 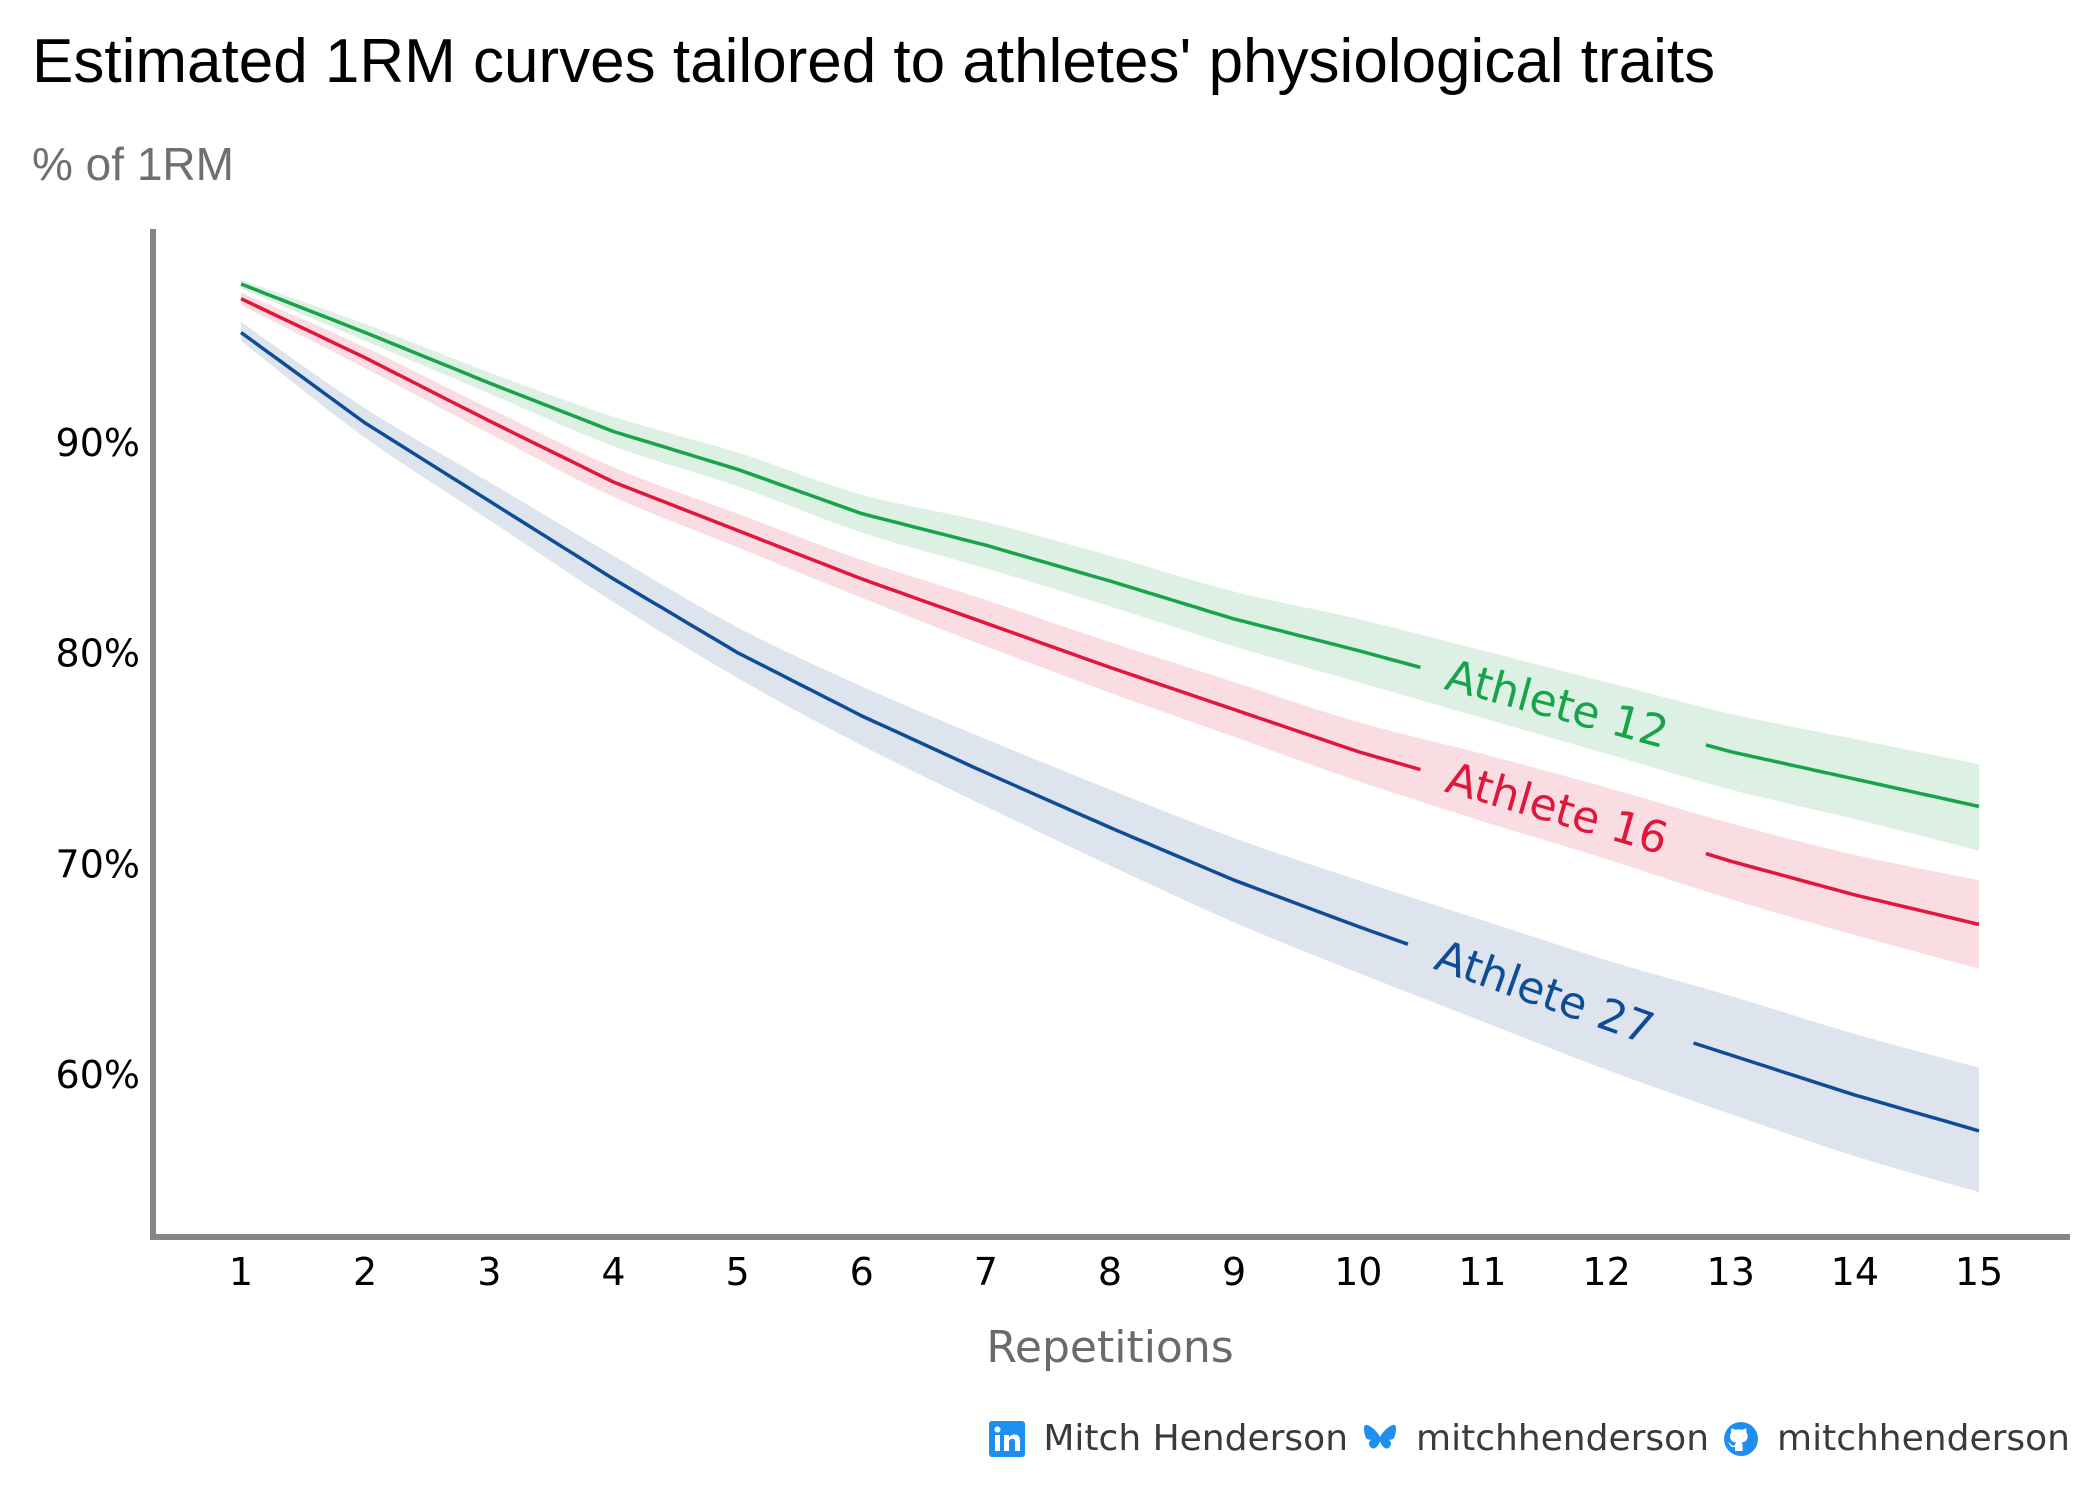 I want to click on x-tick-7: 7, so click(x=986, y=1272).